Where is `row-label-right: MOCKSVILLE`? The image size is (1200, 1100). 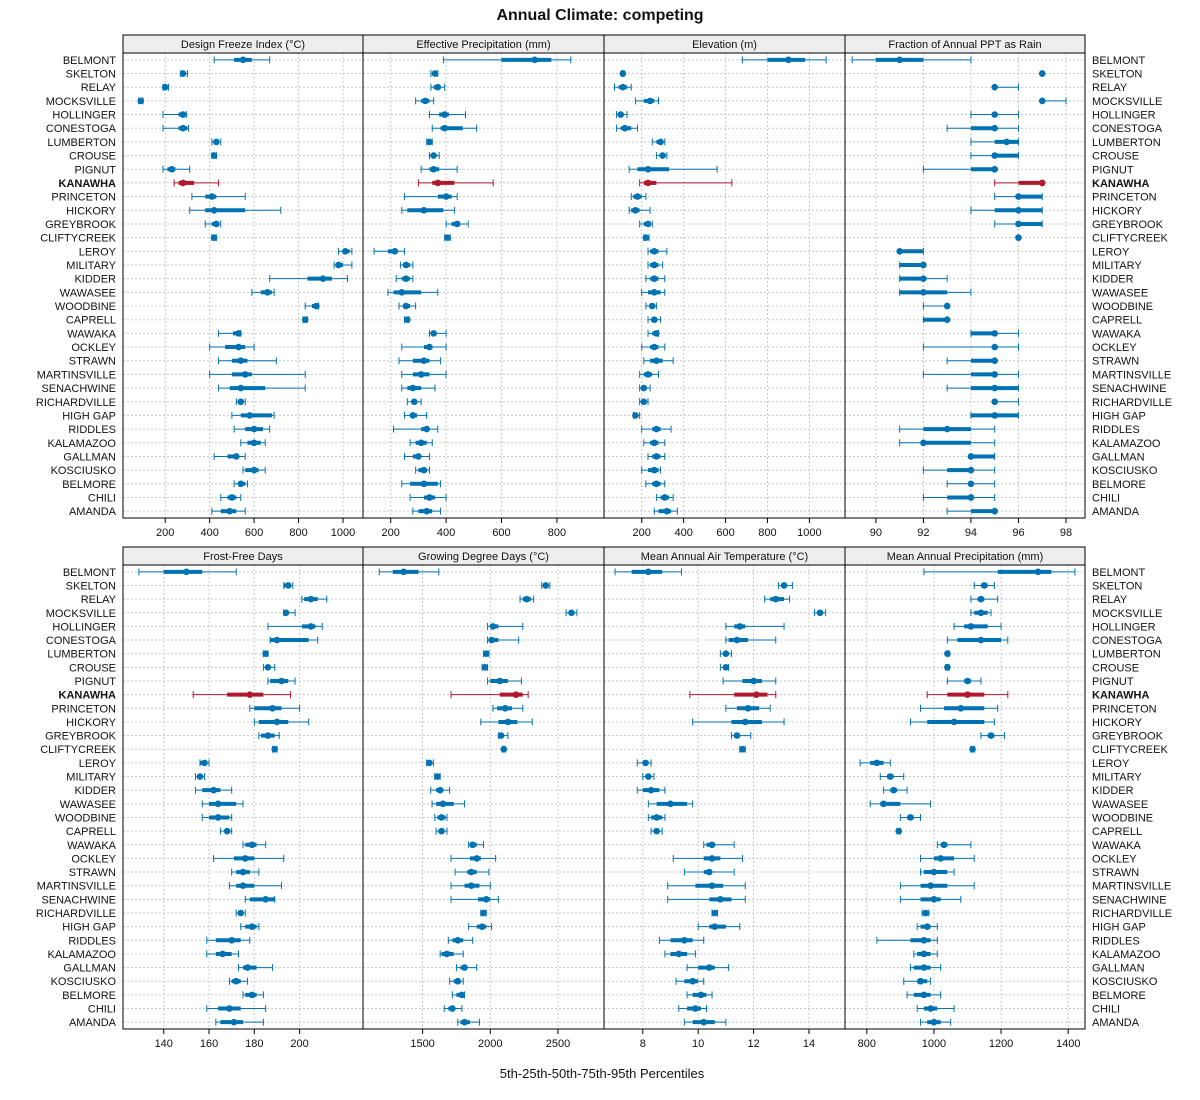 row-label-right: MOCKSVILLE is located at coordinates (1127, 102).